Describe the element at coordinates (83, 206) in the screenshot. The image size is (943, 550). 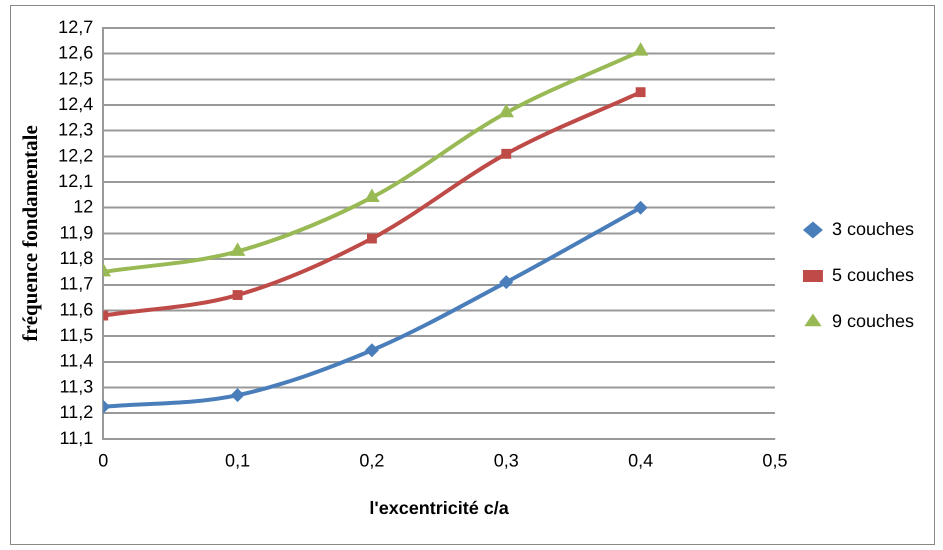
I see `y-tick-label: 12` at that location.